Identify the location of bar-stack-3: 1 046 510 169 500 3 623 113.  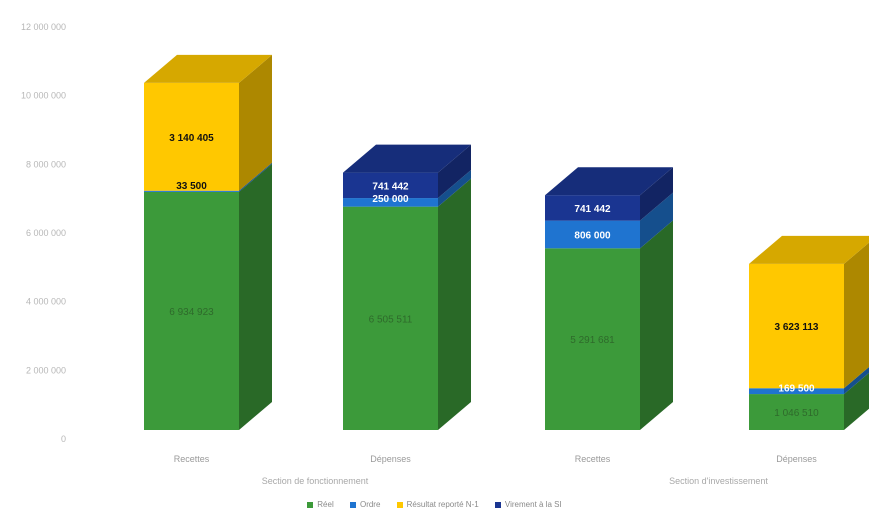
(809, 332).